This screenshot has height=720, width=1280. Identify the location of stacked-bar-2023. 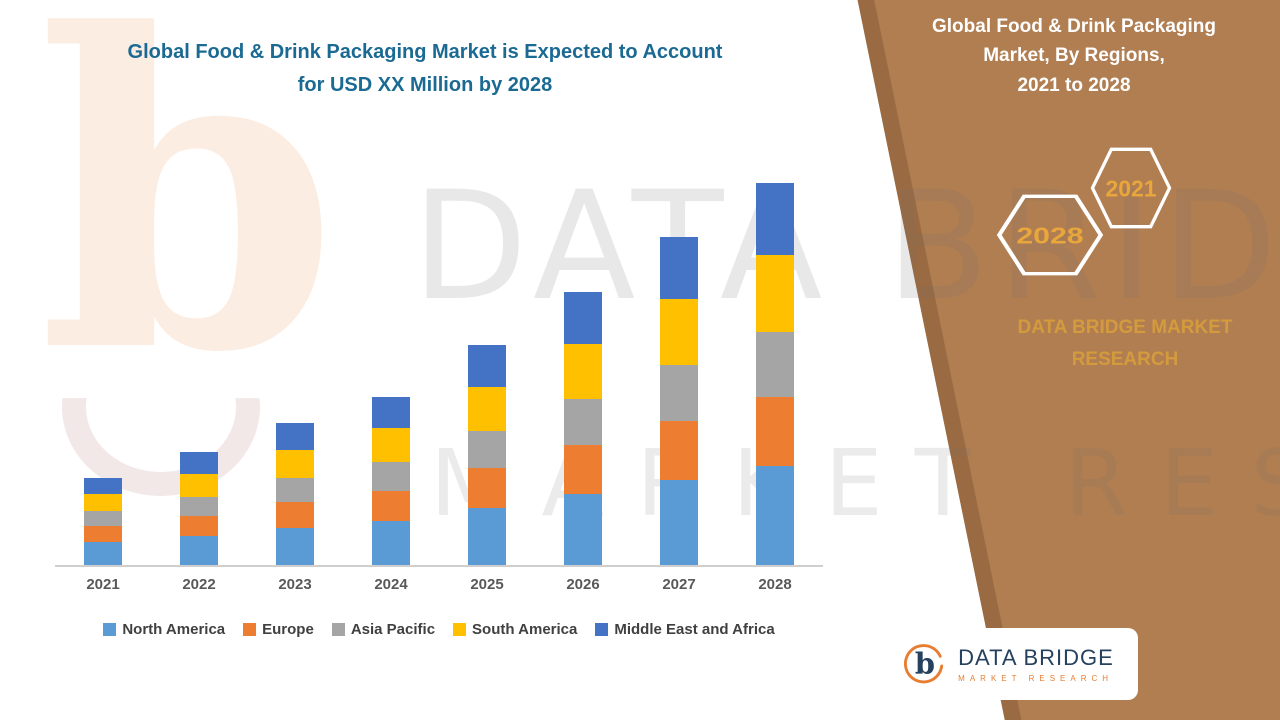
(295, 494).